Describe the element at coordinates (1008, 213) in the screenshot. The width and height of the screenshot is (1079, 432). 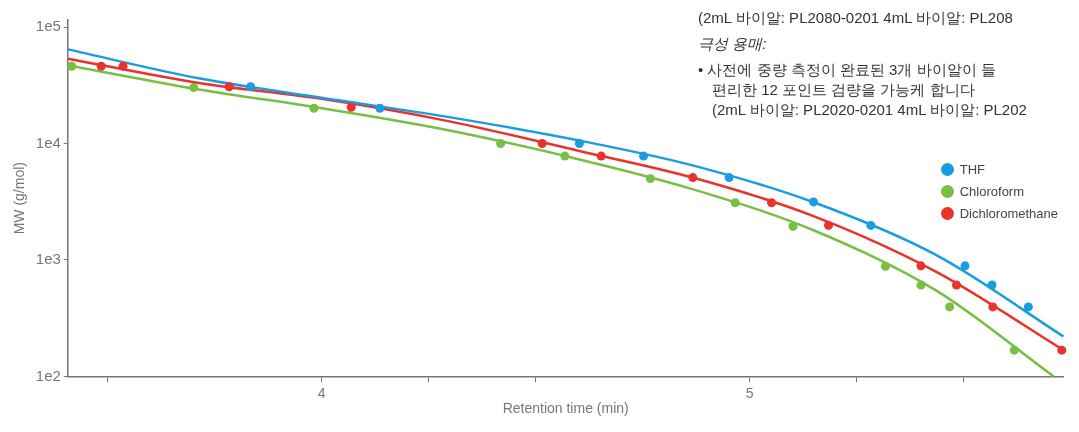
I see `legend-label: Dichloromethane` at that location.